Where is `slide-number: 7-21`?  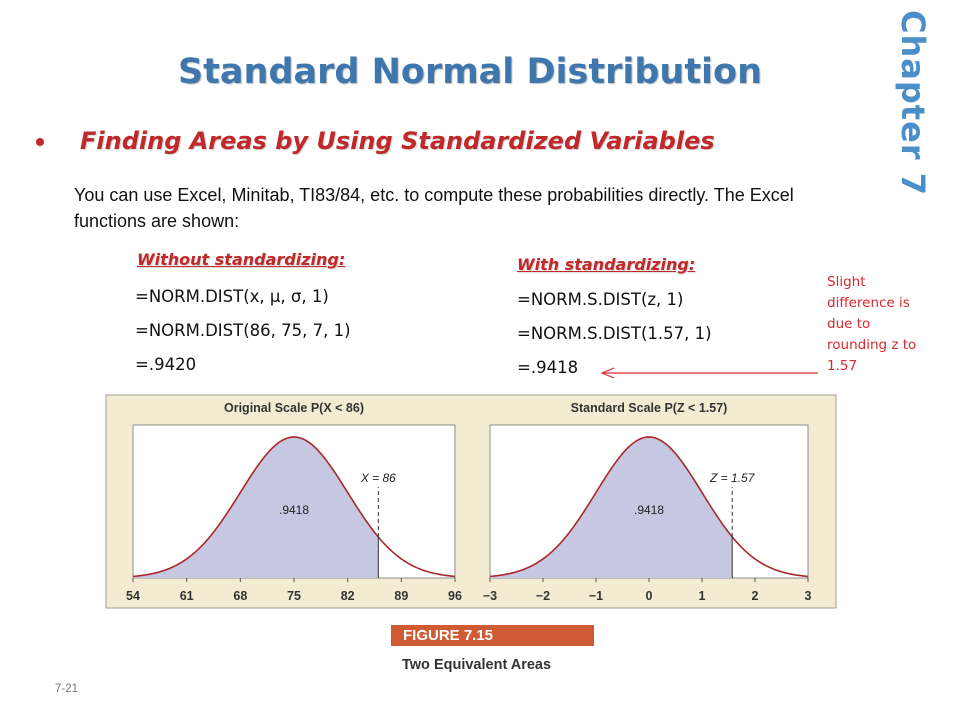 slide-number: 7-21 is located at coordinates (67, 689).